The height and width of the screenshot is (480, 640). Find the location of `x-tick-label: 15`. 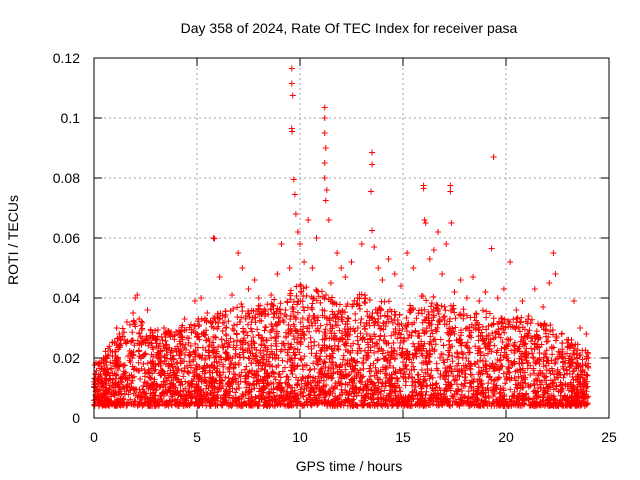

x-tick-label: 15 is located at coordinates (403, 437).